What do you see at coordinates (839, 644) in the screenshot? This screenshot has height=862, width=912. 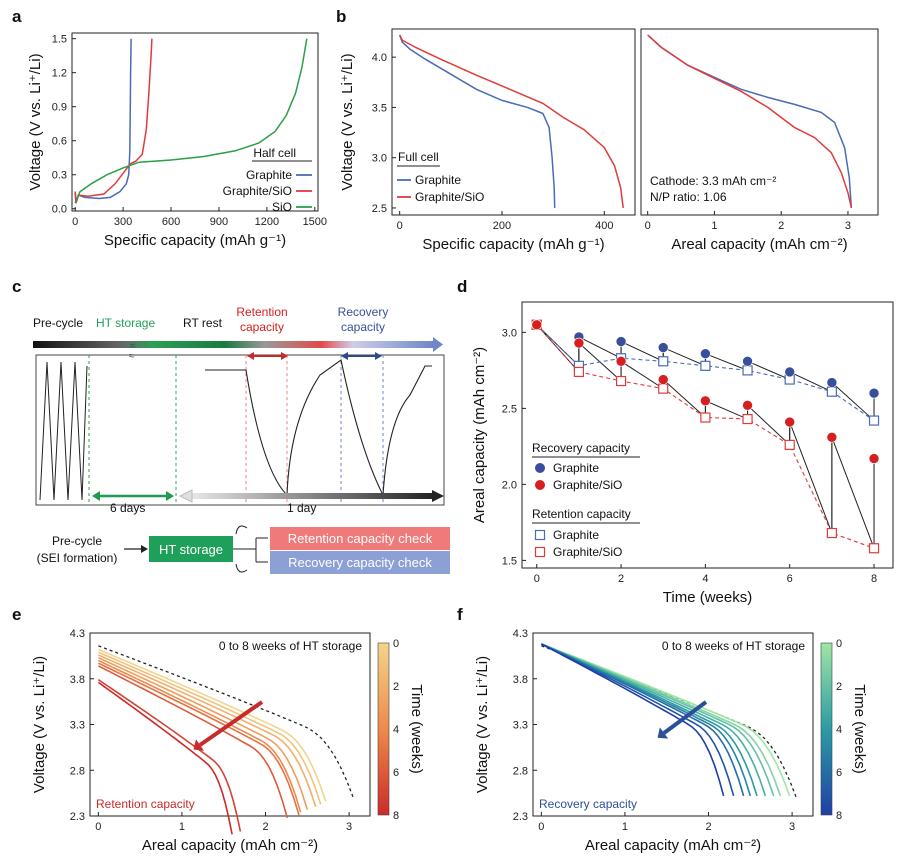 I see `colorbar-tick-label: 0` at bounding box center [839, 644].